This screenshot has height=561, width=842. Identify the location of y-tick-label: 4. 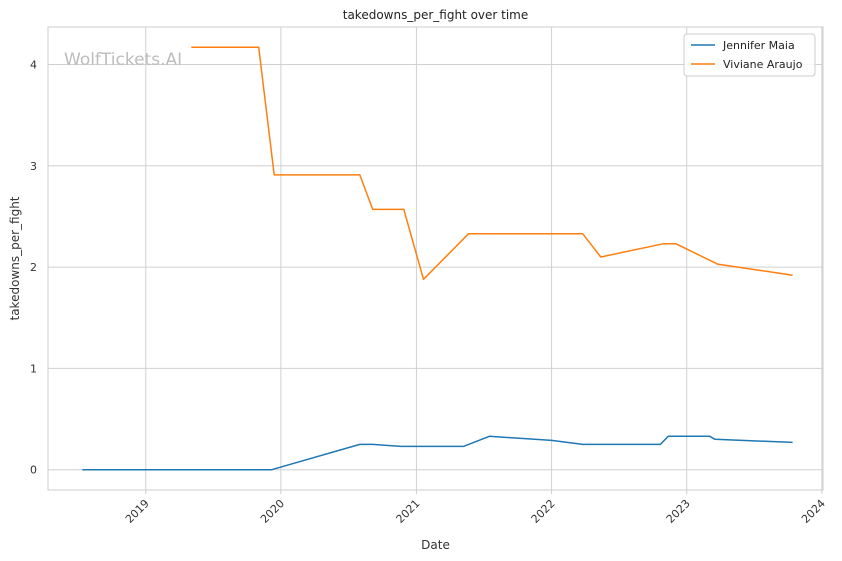
(33, 64).